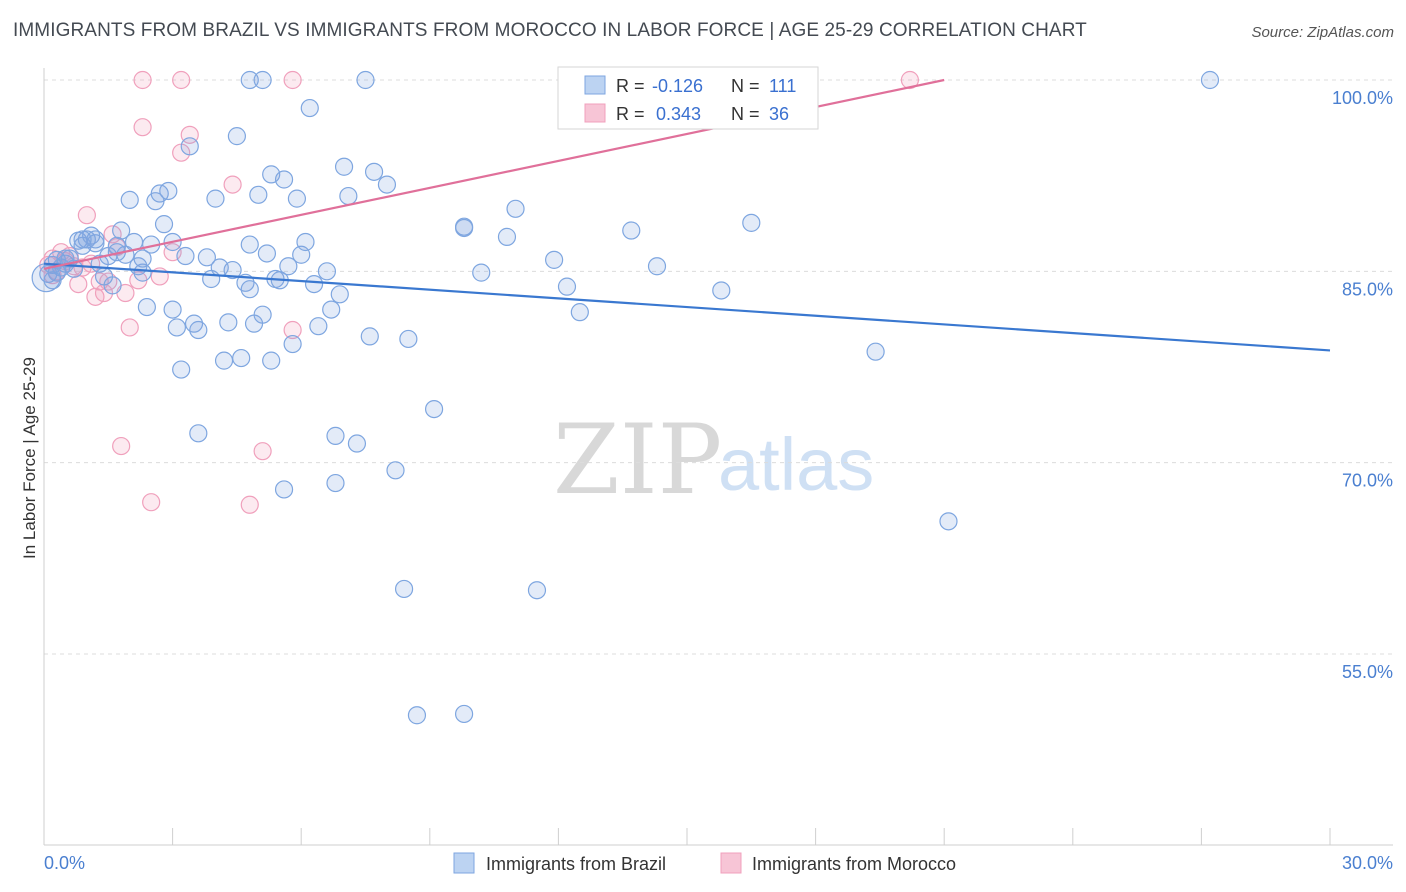 The height and width of the screenshot is (892, 1406). Describe the element at coordinates (1362, 385) in the screenshot. I see `y-tick-labels: 100.0% 85.0% 70.0% 55.0%` at that location.